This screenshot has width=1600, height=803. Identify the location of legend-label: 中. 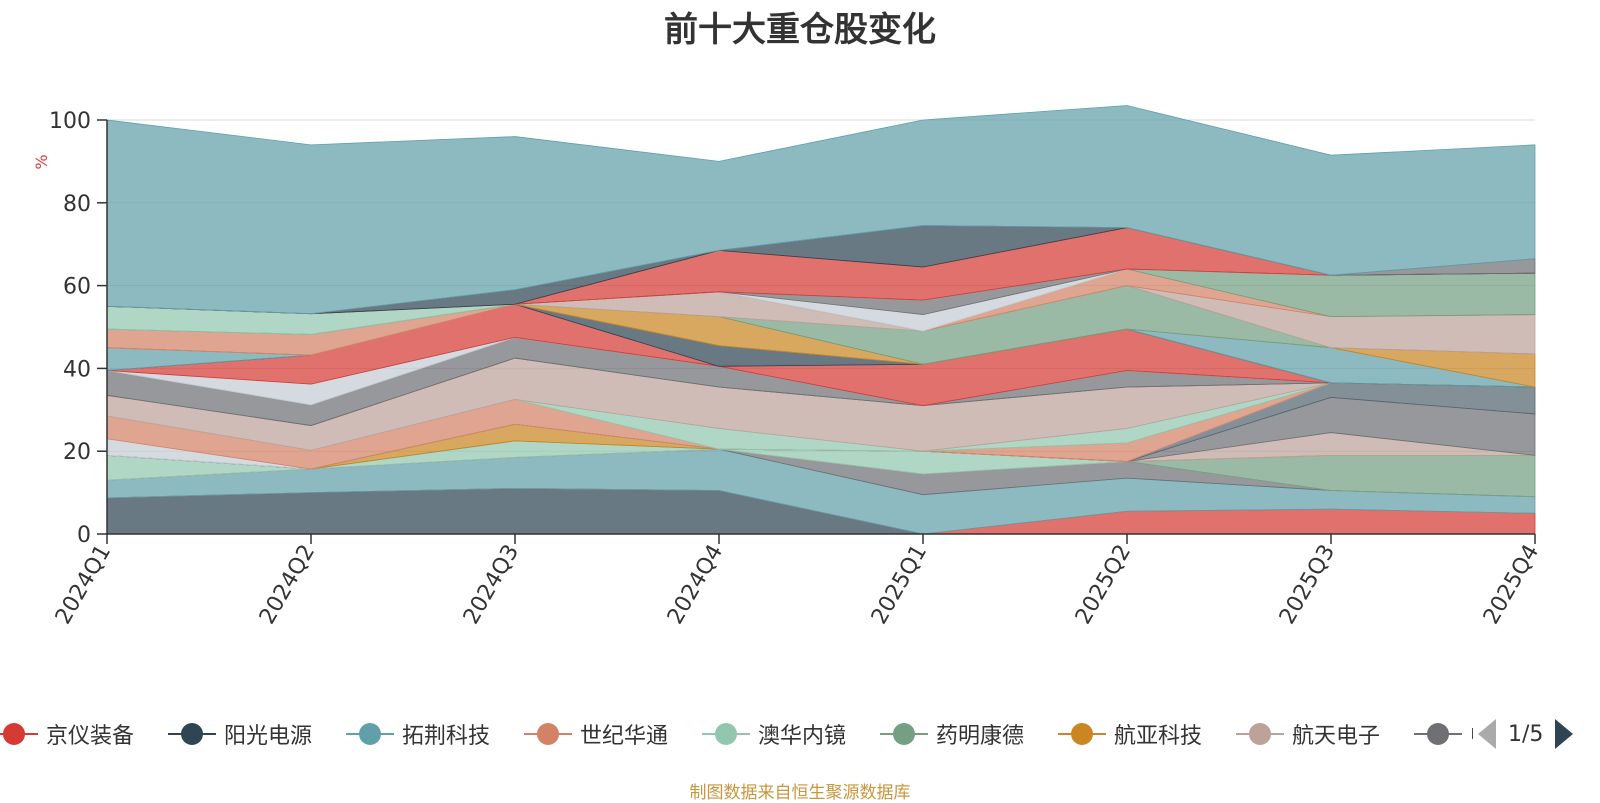
(1471, 734).